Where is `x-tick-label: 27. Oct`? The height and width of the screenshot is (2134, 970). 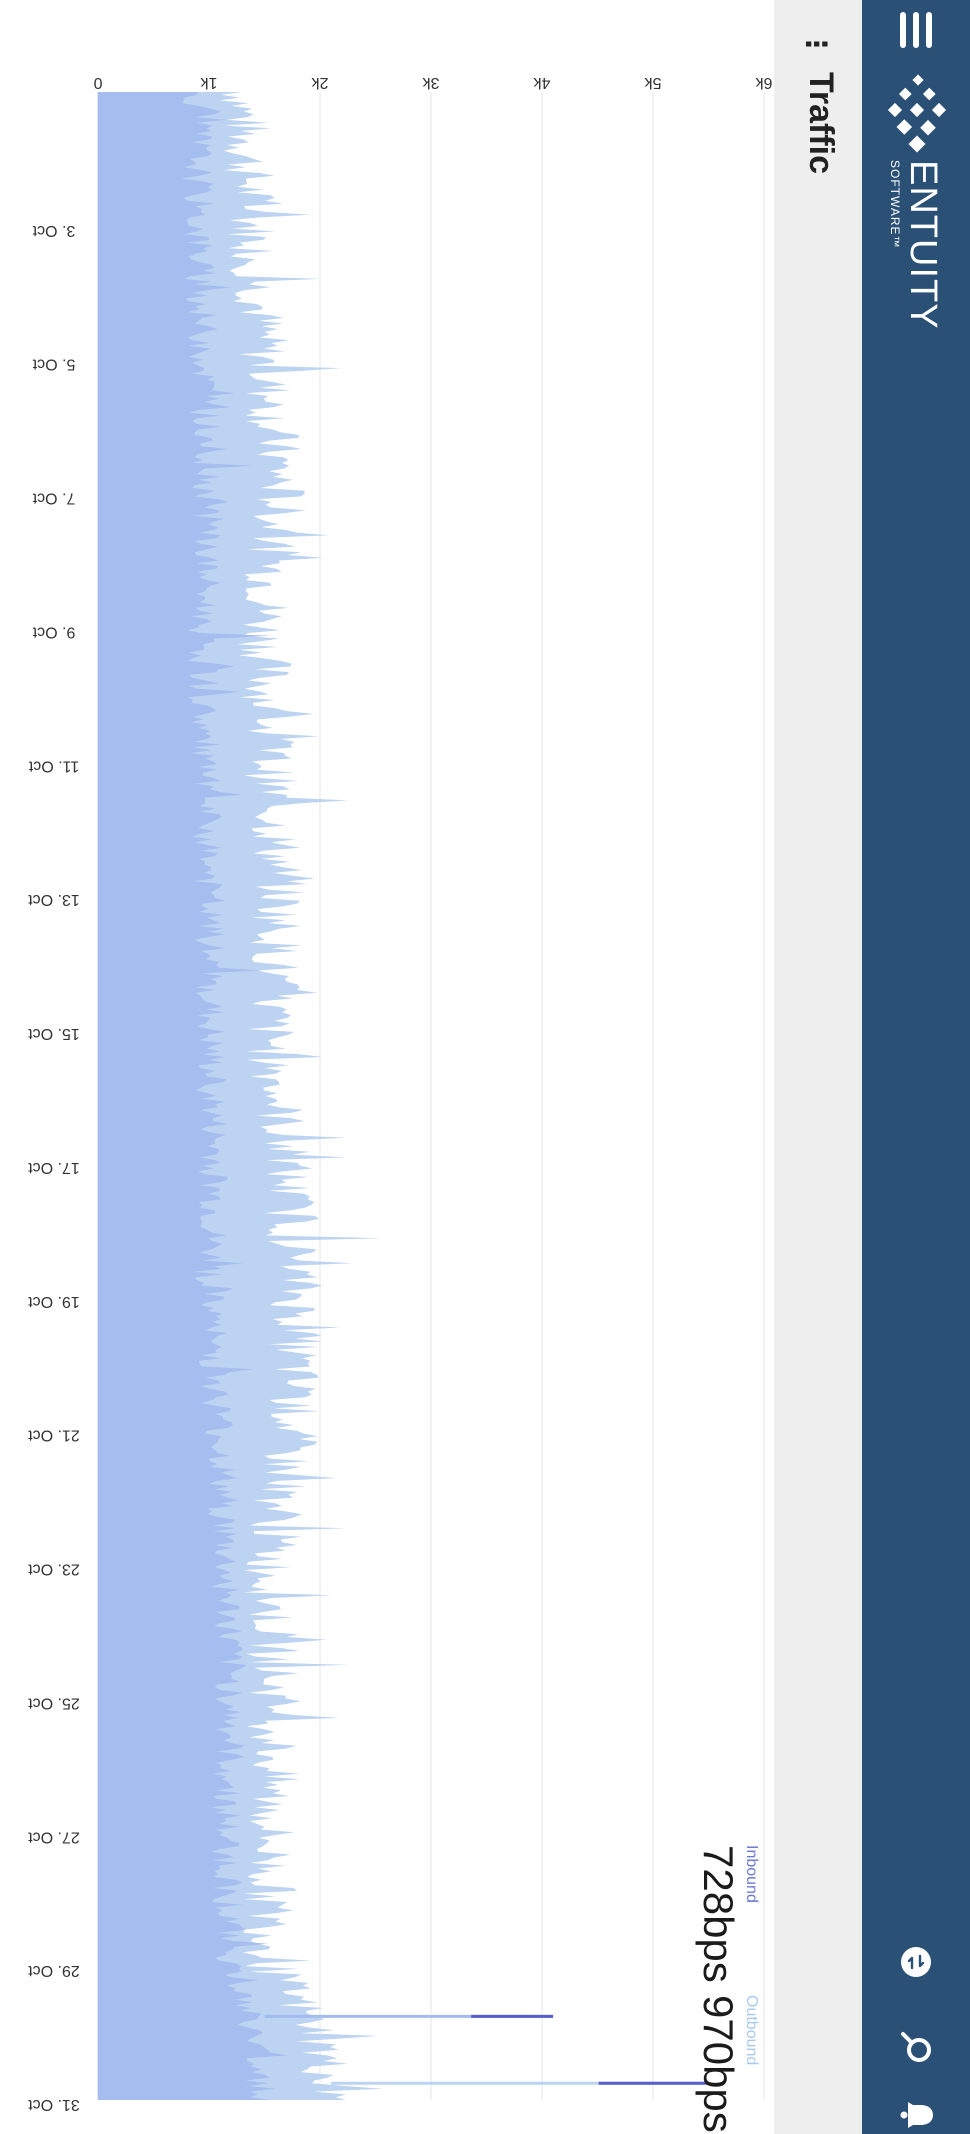
x-tick-label: 27. Oct is located at coordinates (54, 1836).